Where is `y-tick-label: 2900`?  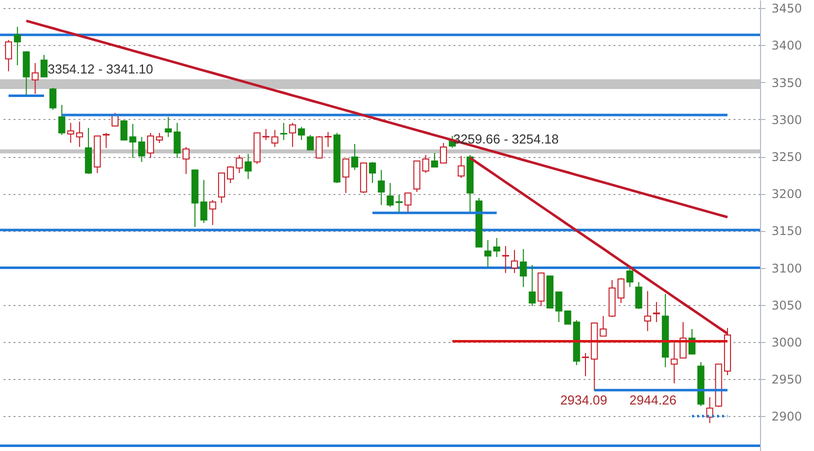
y-tick-label: 2900 is located at coordinates (787, 417).